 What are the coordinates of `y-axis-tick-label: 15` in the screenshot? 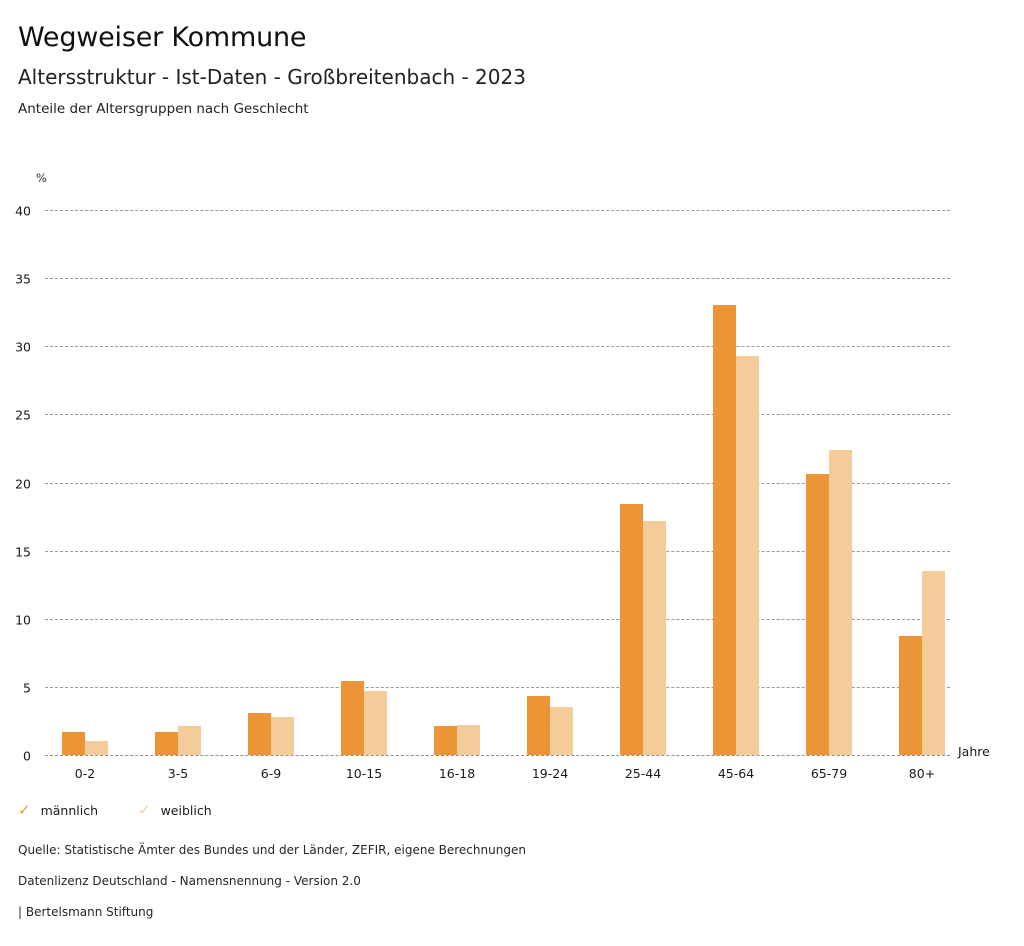 It's located at (23, 552).